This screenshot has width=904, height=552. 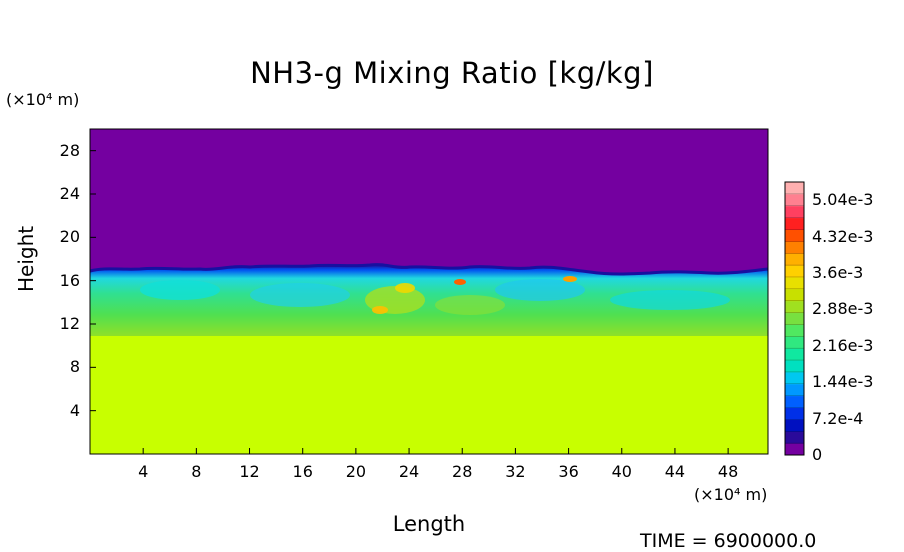 What do you see at coordinates (843, 309) in the screenshot?
I see `colorbar-label: 2.88e-3` at bounding box center [843, 309].